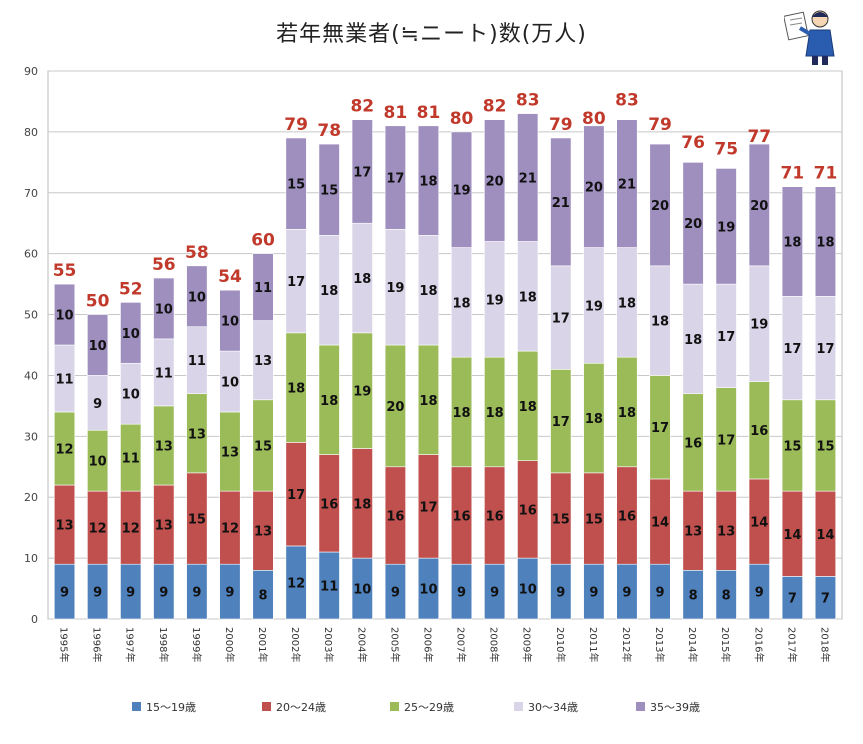  Describe the element at coordinates (31, 558) in the screenshot. I see `y-tick-label: 10` at that location.